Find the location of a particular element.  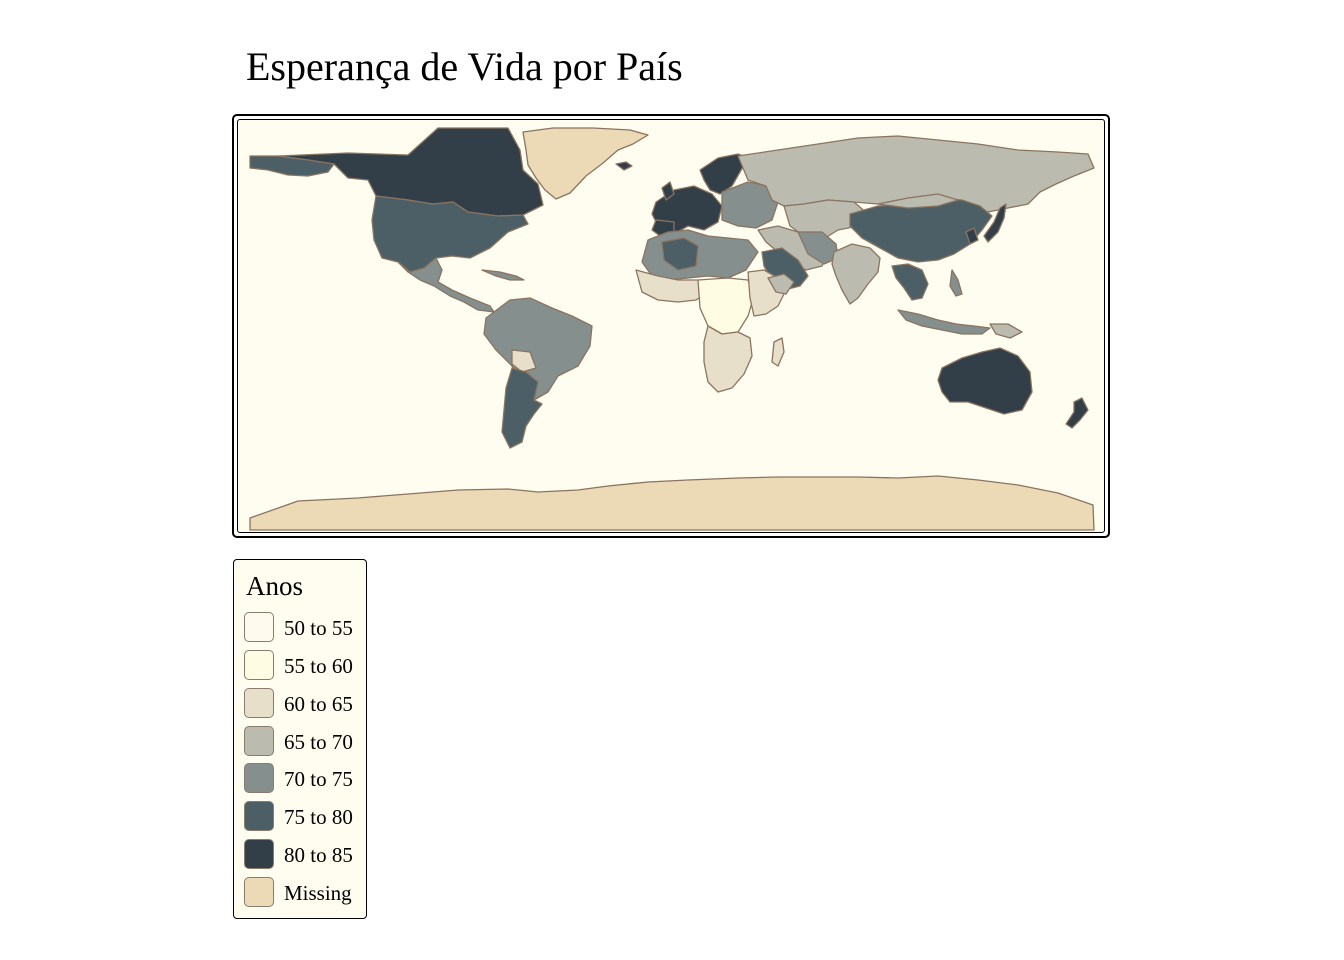

legend-label: 80 to 85 is located at coordinates (318, 855).